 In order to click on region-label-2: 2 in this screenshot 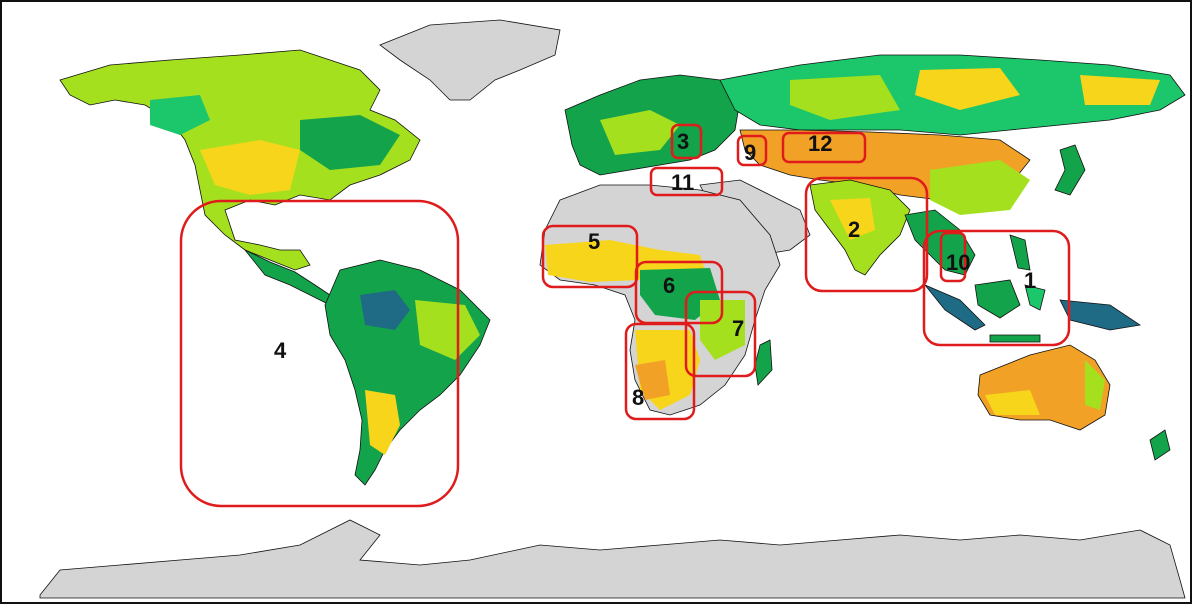, I will do `click(854, 229)`.